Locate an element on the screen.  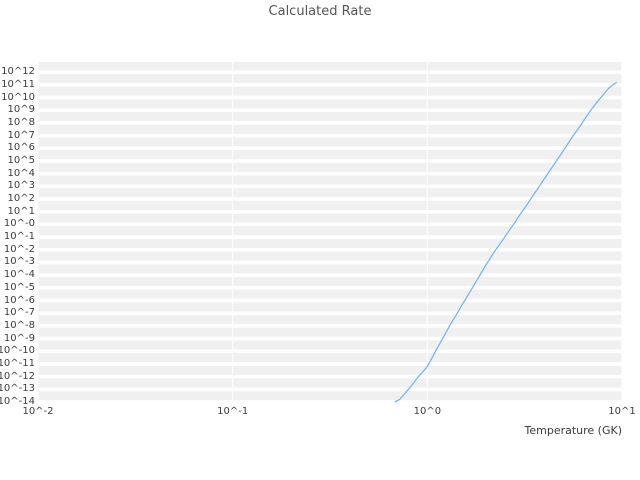
y-tick-label: 10^12 is located at coordinates (18, 72).